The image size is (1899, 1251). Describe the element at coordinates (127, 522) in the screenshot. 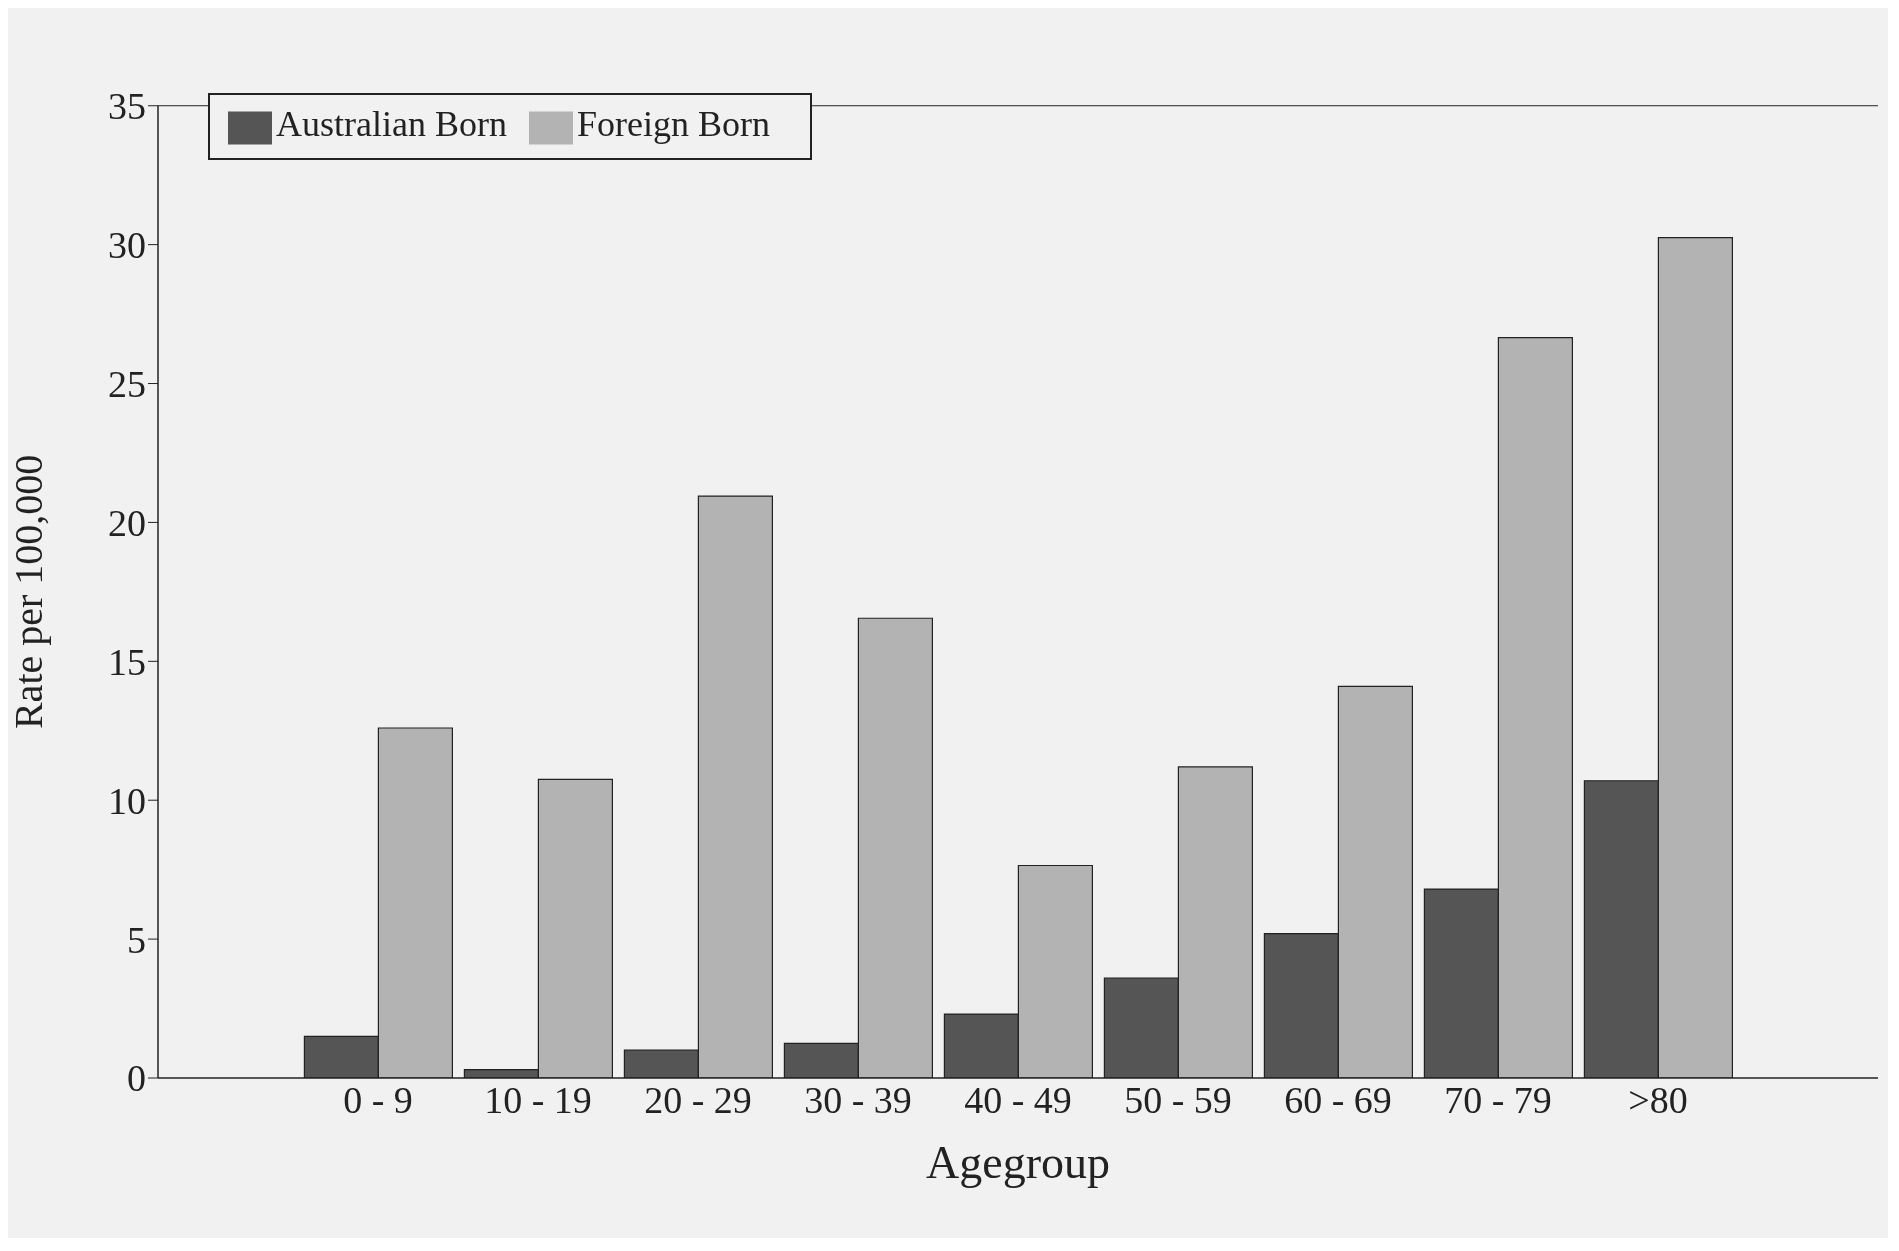

I see `y-tick-label: 20` at that location.